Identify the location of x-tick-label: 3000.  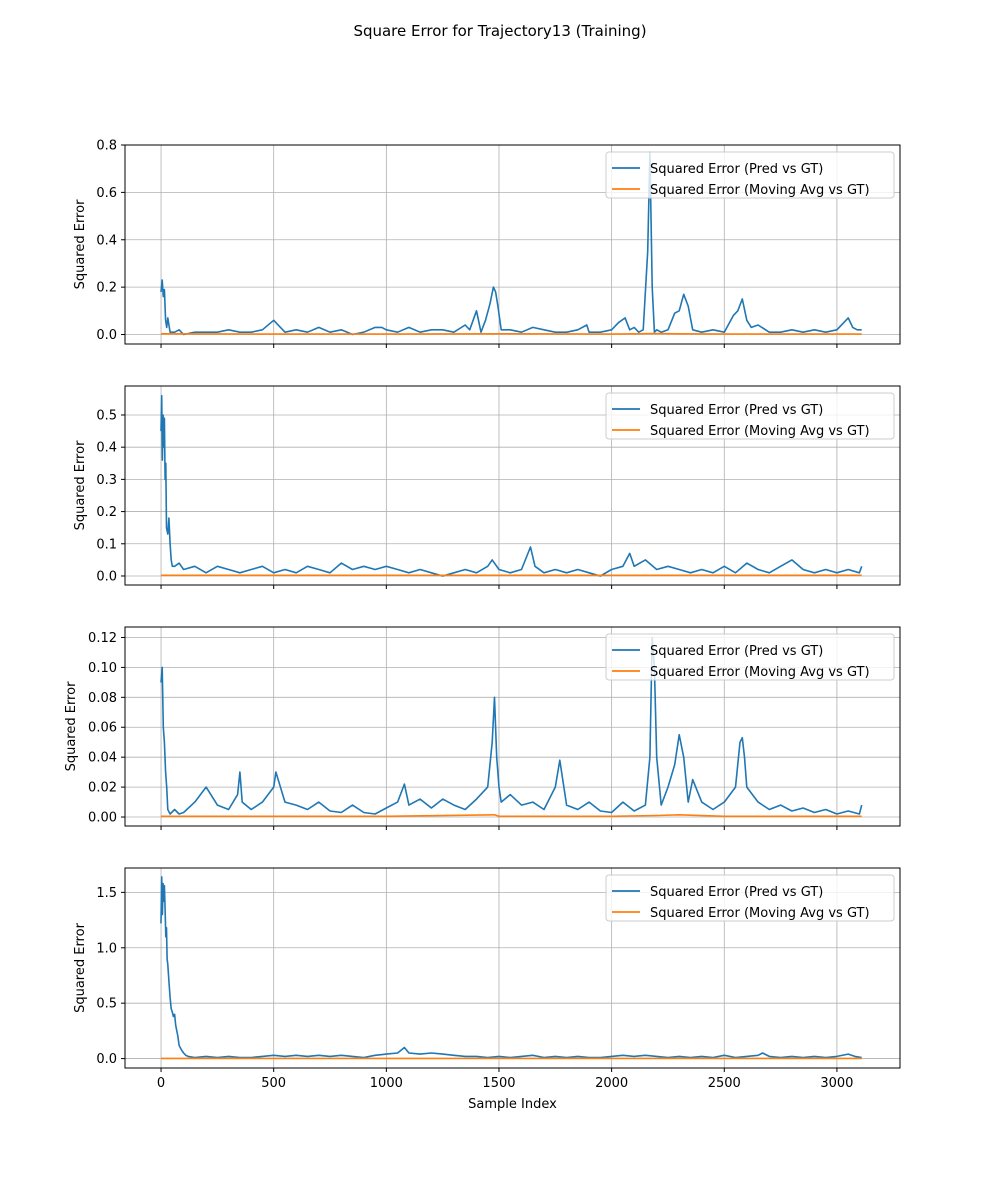
(836, 1083).